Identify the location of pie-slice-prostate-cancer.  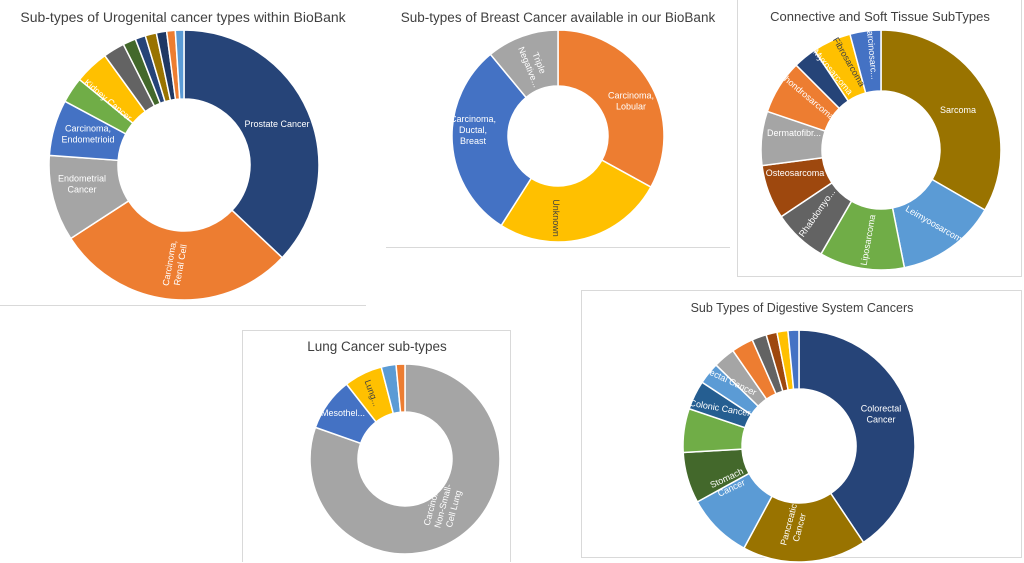
(251, 144).